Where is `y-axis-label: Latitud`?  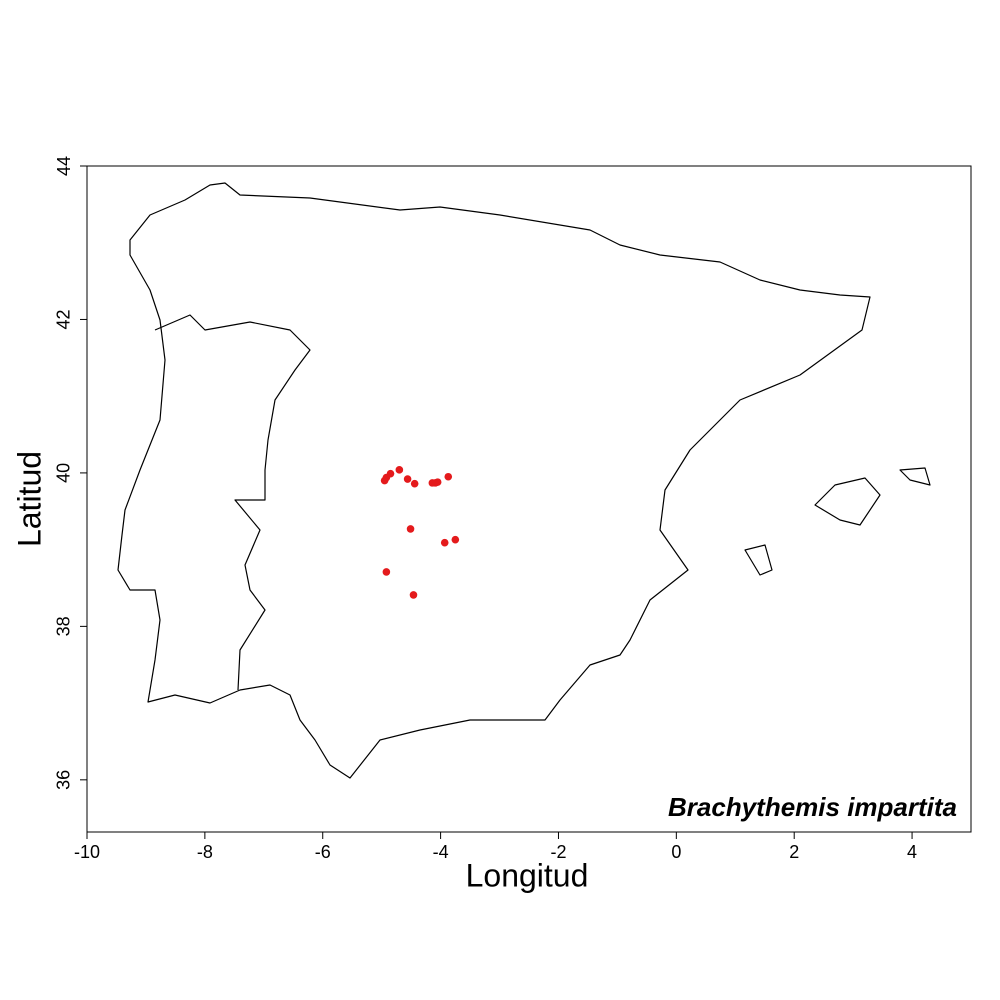
y-axis-label: Latitud is located at coordinates (29, 499).